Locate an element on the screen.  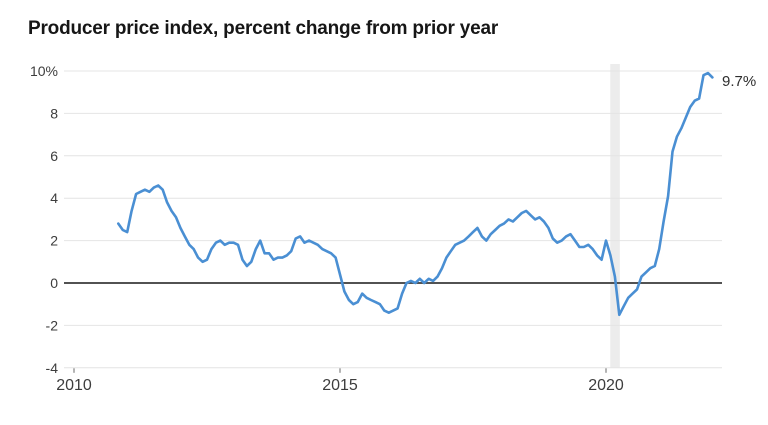
y-tick-label: 2 is located at coordinates (54, 241).